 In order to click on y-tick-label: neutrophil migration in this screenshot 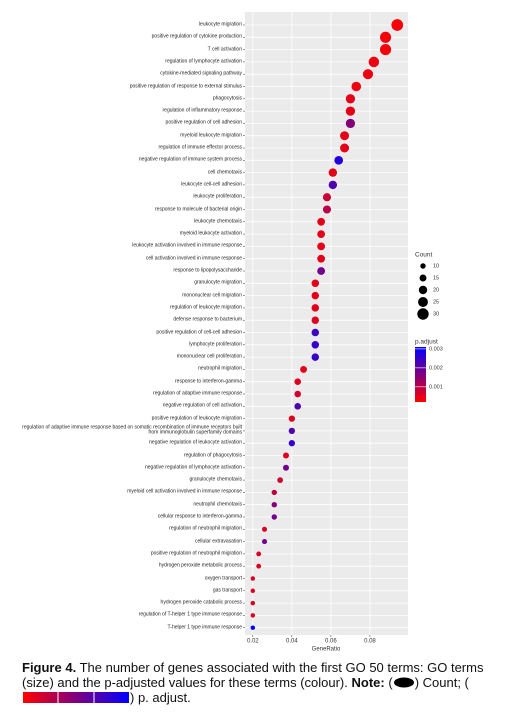, I will do `click(220, 368)`.